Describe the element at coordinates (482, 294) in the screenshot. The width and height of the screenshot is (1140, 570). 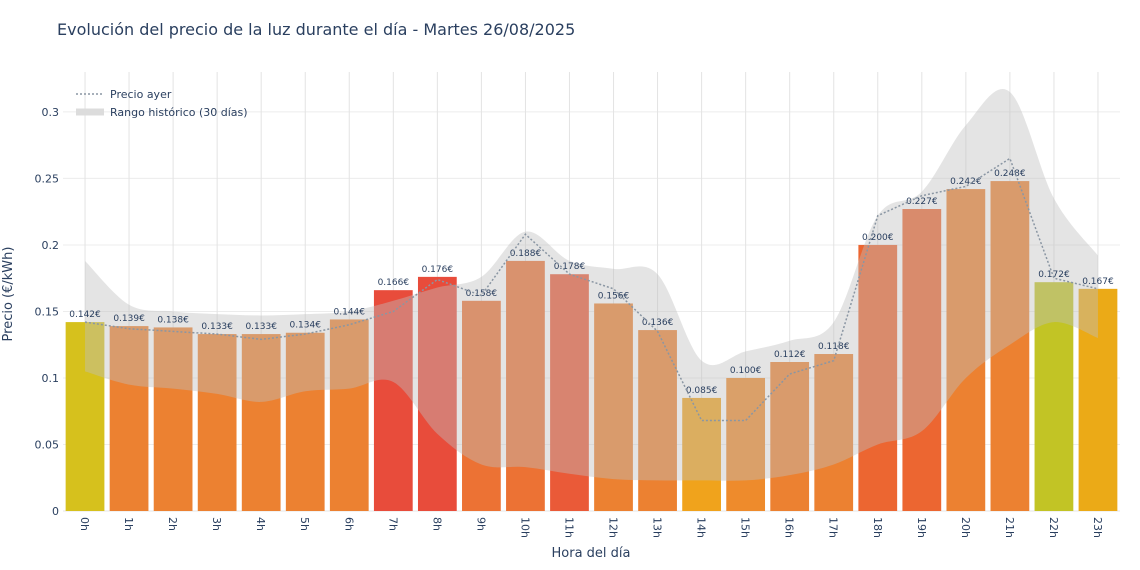
I see `bar-value-label: 0.158€` at that location.